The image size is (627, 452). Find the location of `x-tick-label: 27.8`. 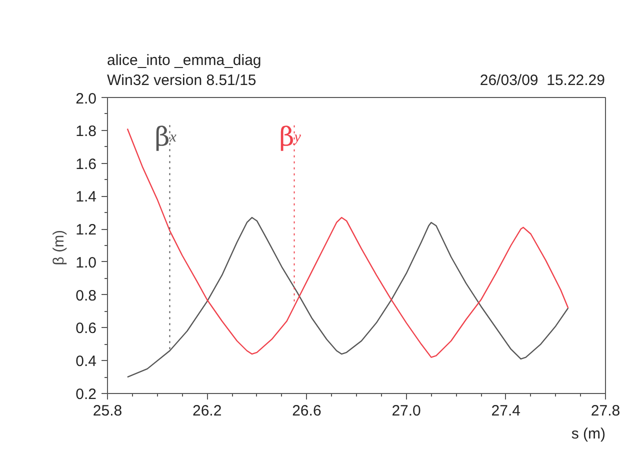

x-tick-label: 27.8 is located at coordinates (605, 411).